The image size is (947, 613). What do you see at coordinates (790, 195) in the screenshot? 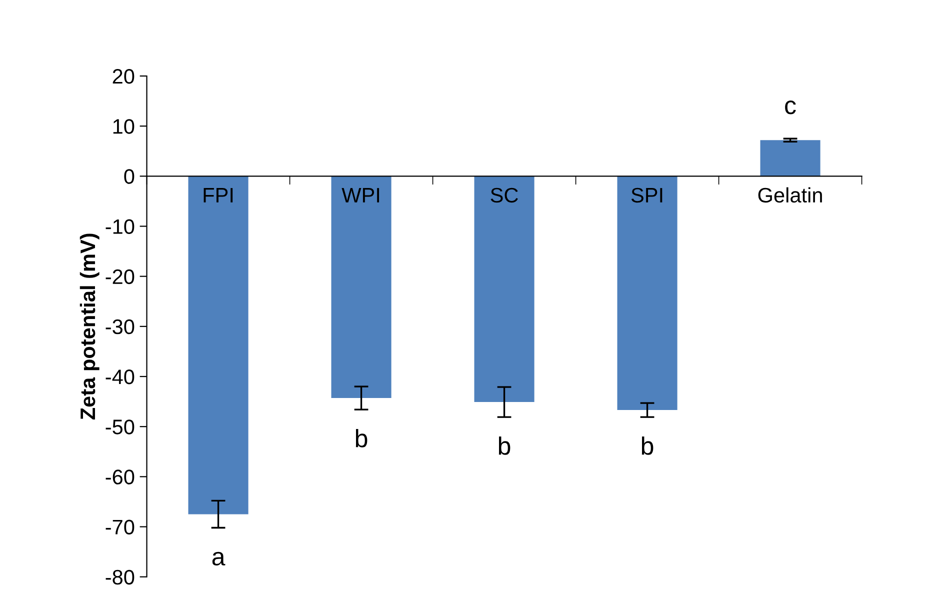
I see `x-tick-label: Gelatin` at bounding box center [790, 195].